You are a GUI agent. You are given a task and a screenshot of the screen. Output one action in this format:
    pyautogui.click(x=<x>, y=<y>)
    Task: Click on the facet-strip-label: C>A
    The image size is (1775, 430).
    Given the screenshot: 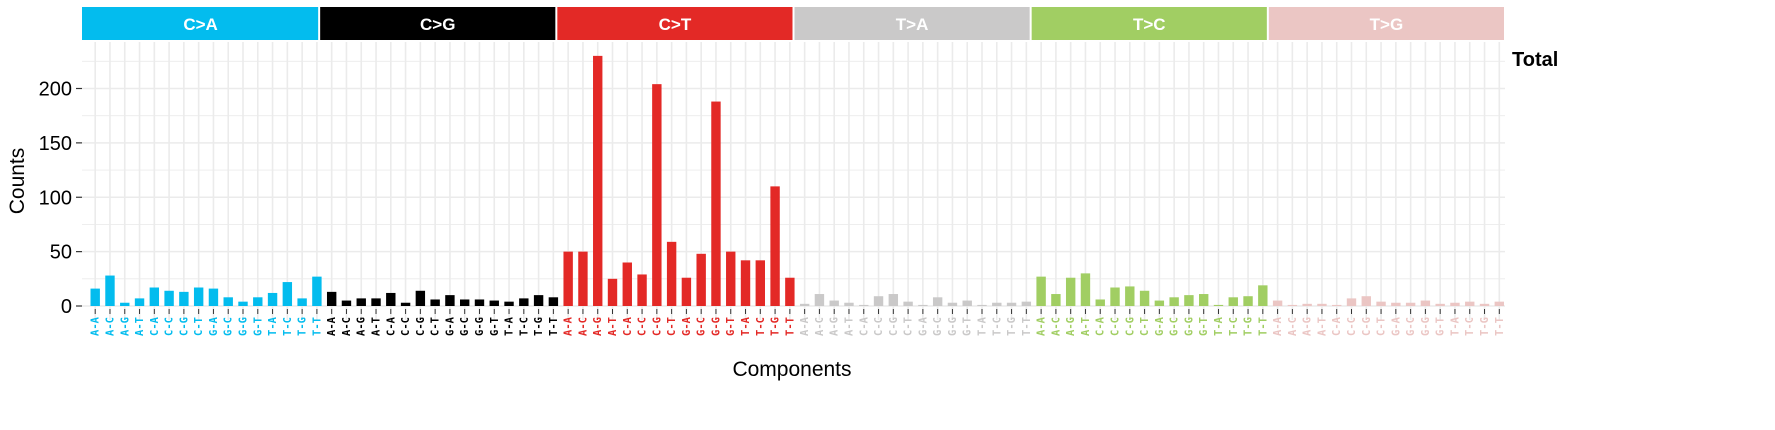 What is the action you would take?
    pyautogui.click(x=200, y=24)
    